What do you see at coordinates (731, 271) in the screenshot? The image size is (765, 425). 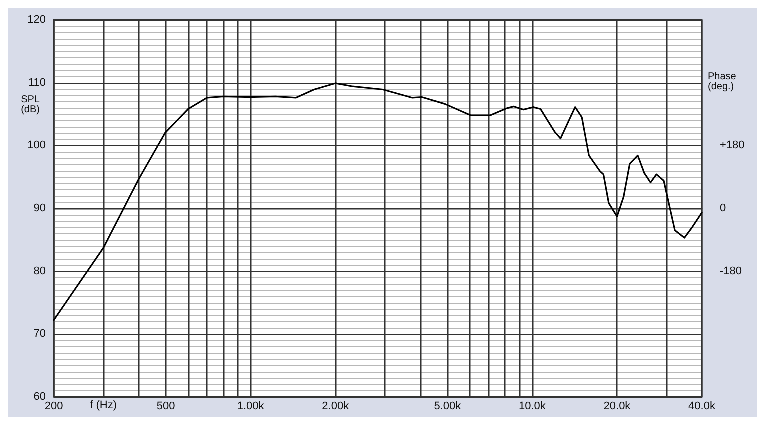 I see `y2-tick-label: -180` at bounding box center [731, 271].